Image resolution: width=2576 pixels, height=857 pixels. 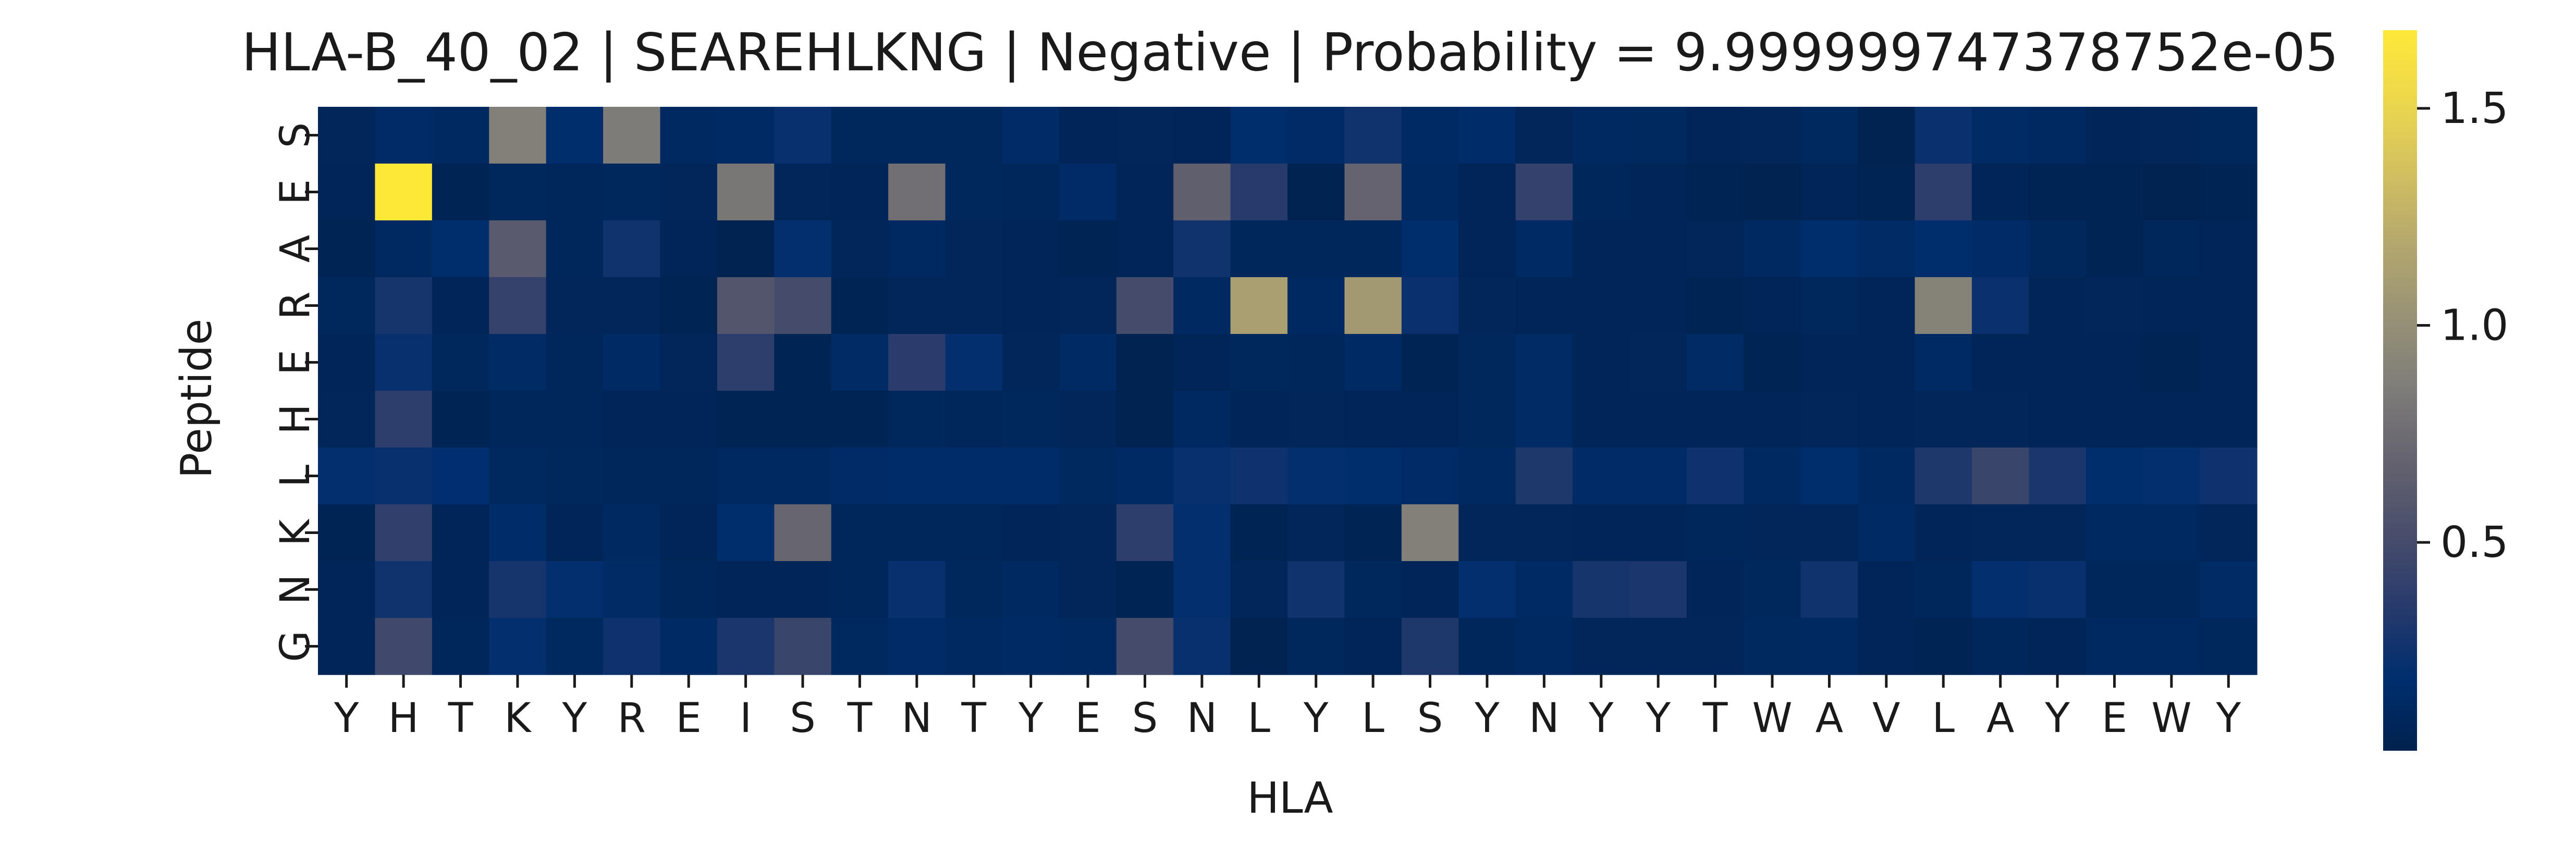 I want to click on y-axis-ticks: S E AR E H L KNG, so click(x=295, y=392).